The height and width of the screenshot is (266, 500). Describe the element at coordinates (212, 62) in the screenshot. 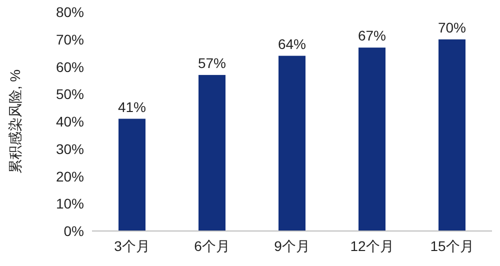

I see `data-label: 57%` at that location.